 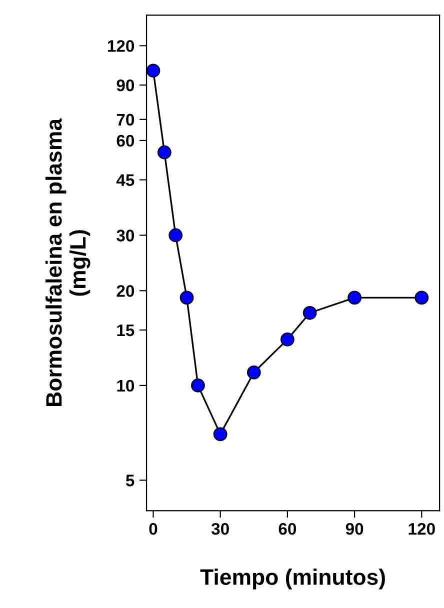 What do you see at coordinates (153, 528) in the screenshot?
I see `x-tick-label: 0` at bounding box center [153, 528].